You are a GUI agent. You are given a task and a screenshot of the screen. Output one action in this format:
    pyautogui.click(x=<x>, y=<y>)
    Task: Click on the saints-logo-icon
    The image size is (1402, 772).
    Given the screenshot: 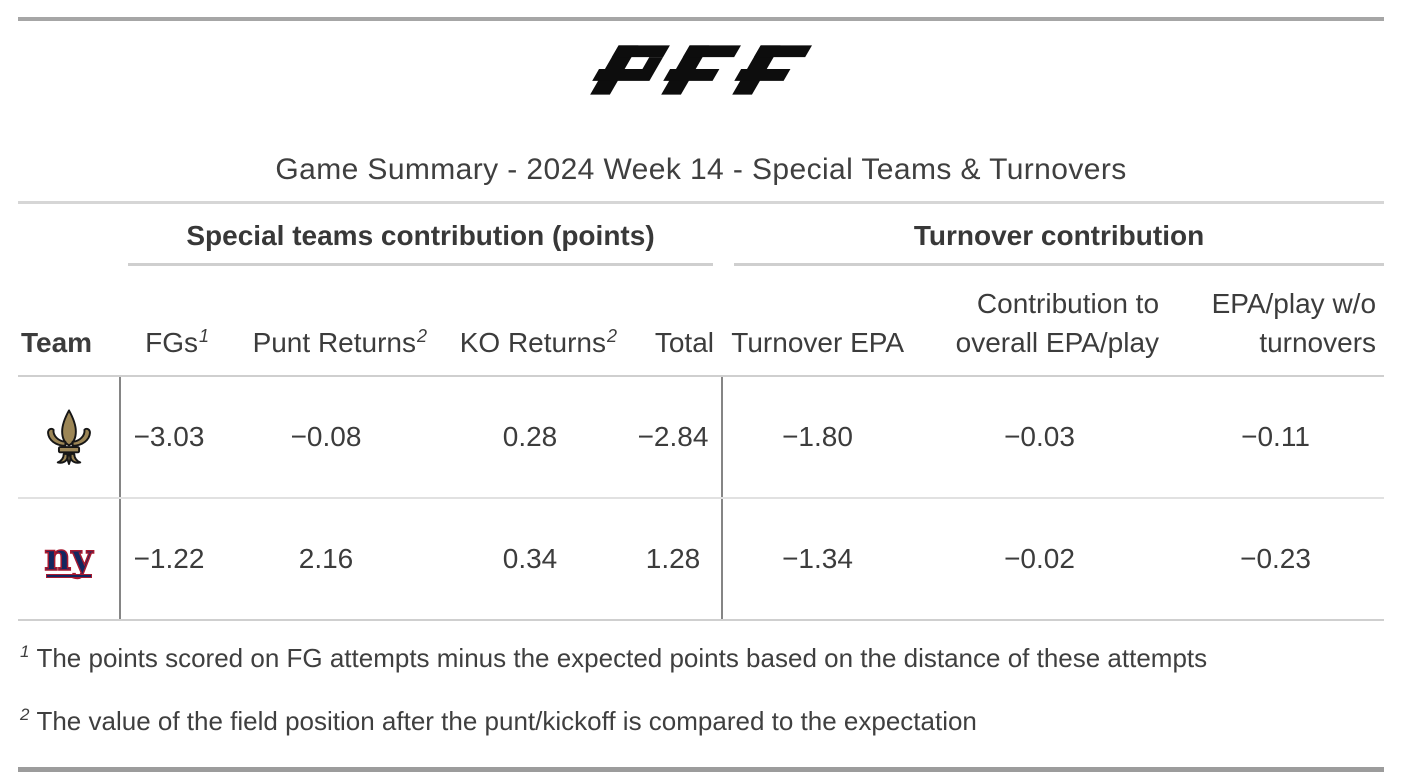 What is the action you would take?
    pyautogui.click(x=68, y=437)
    